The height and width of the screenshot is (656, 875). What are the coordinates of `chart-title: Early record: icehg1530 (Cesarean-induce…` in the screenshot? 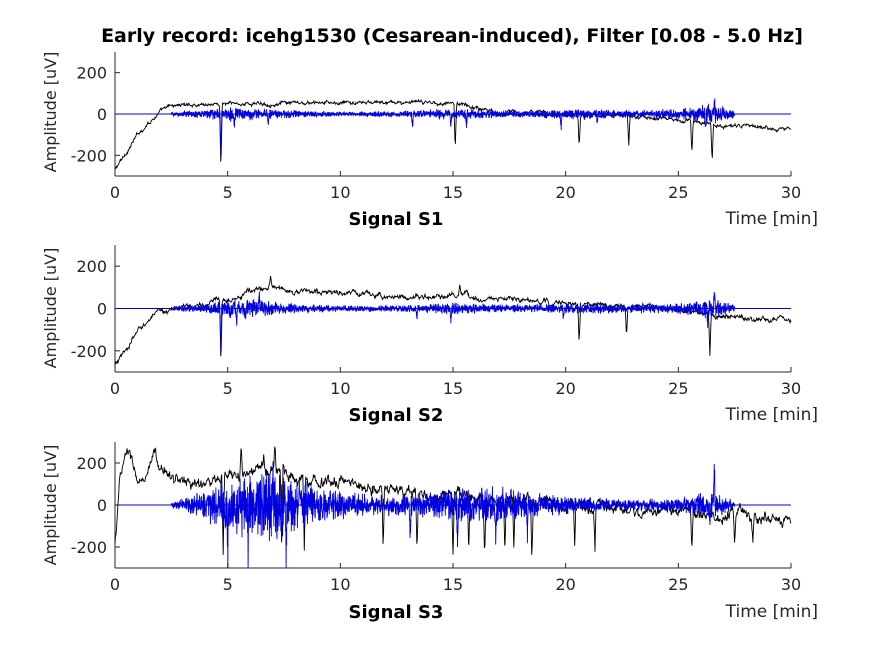 It's located at (452, 36).